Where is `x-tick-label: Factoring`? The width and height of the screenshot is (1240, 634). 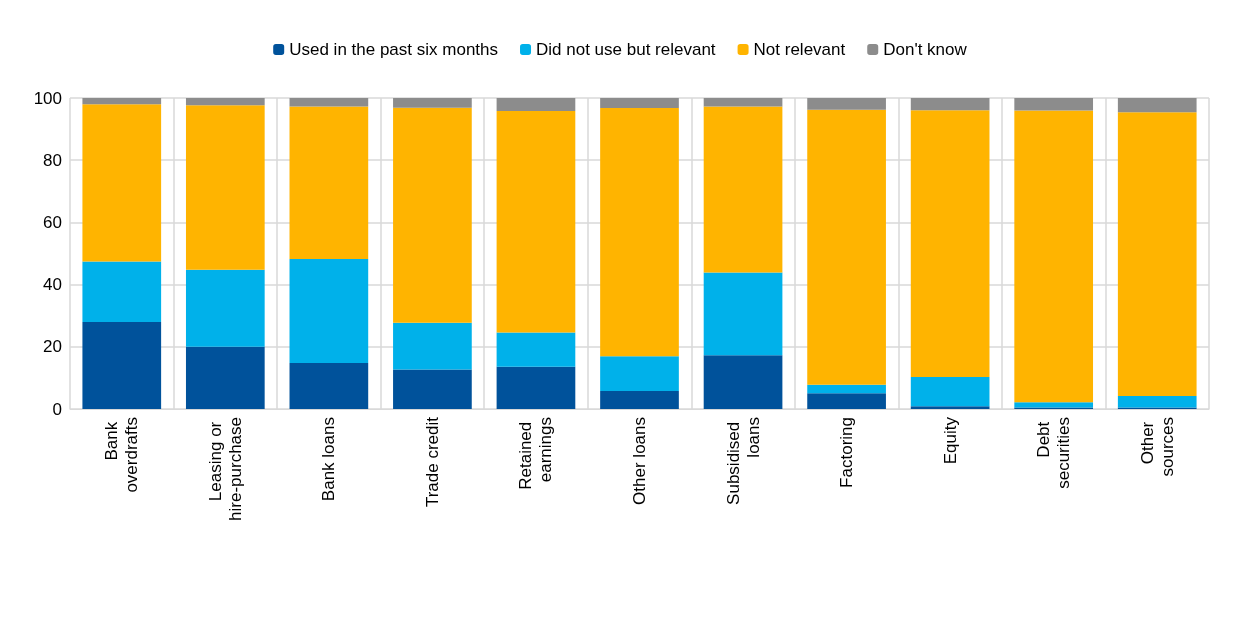 x-tick-label: Factoring is located at coordinates (847, 452).